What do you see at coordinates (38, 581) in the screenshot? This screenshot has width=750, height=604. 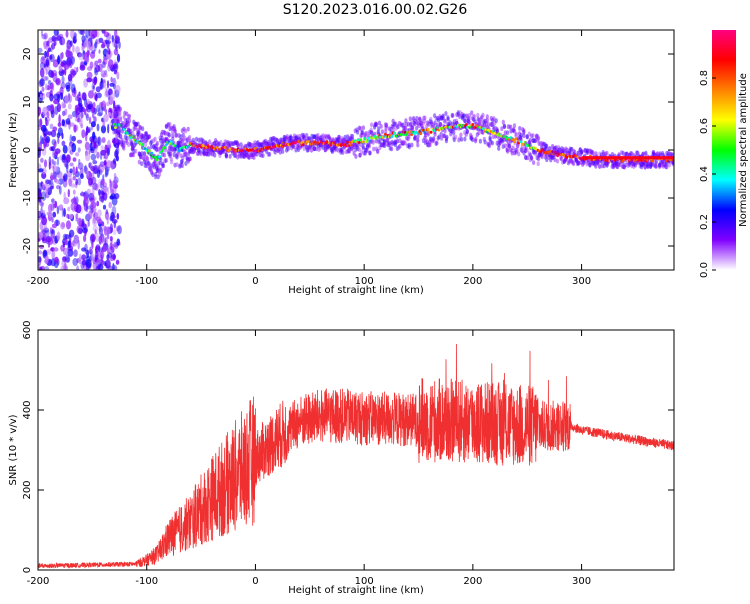 I see `snr-x-tick-label: -200` at bounding box center [38, 581].